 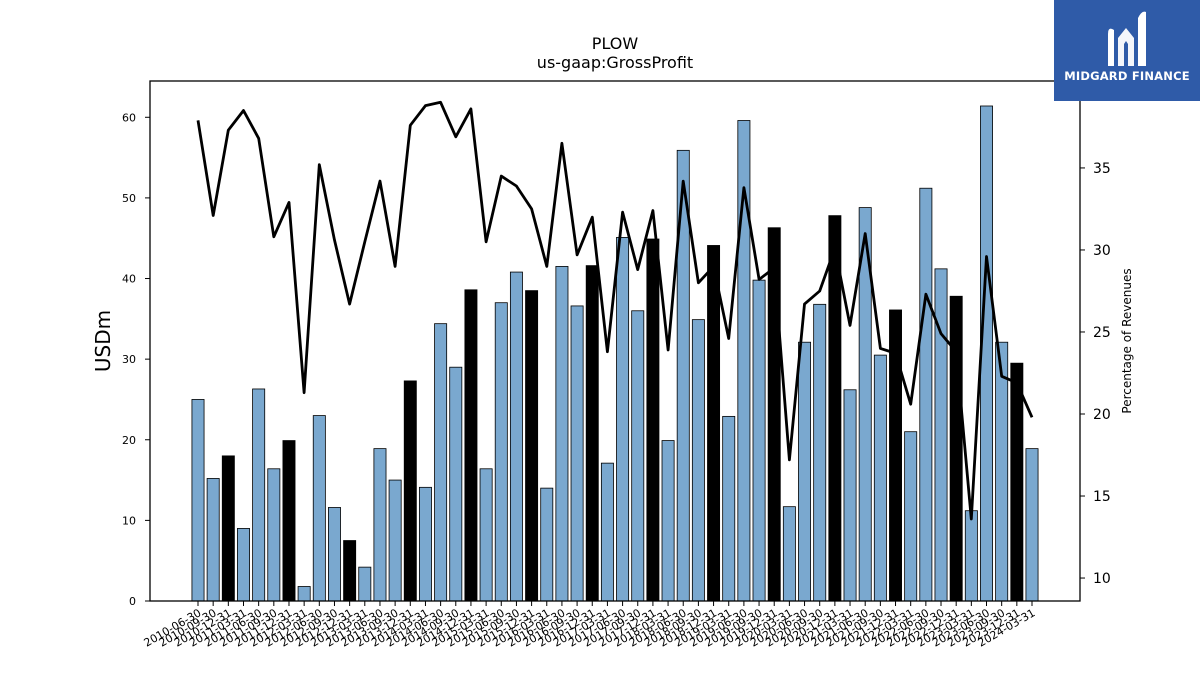 What do you see at coordinates (129, 440) in the screenshot?
I see `y-tick-label: 20` at bounding box center [129, 440].